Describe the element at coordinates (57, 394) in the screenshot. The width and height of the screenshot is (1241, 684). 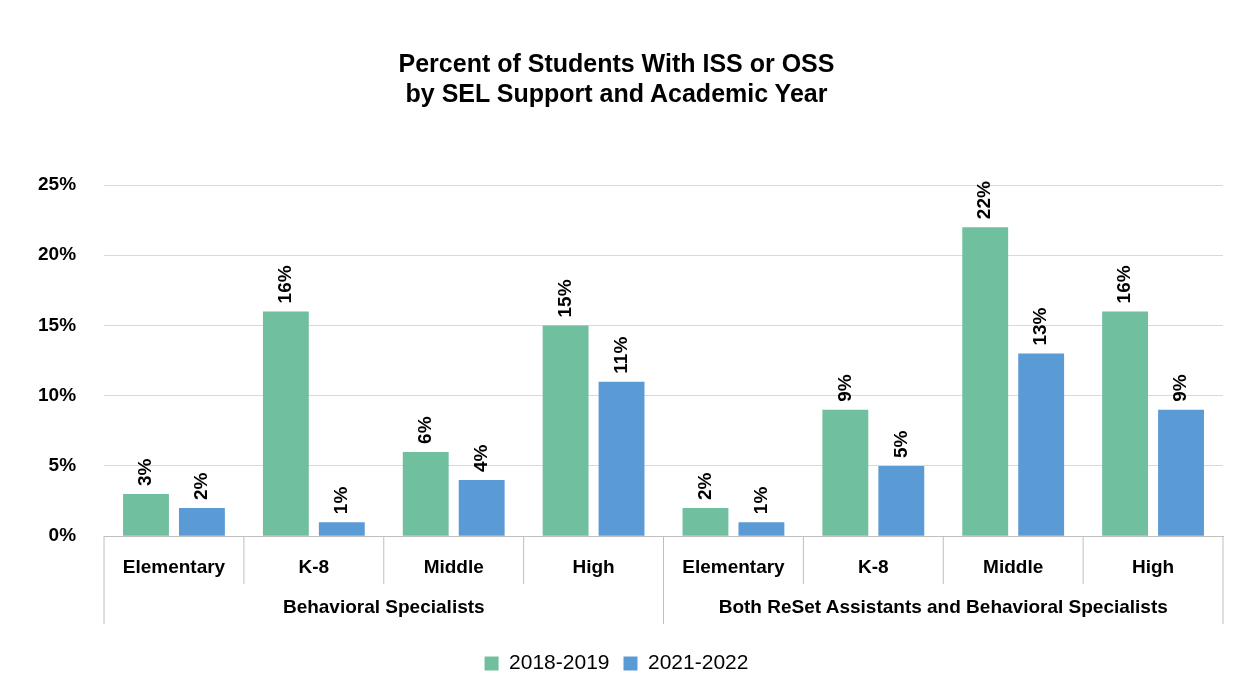
I see `y-tick-label: 10%` at that location.